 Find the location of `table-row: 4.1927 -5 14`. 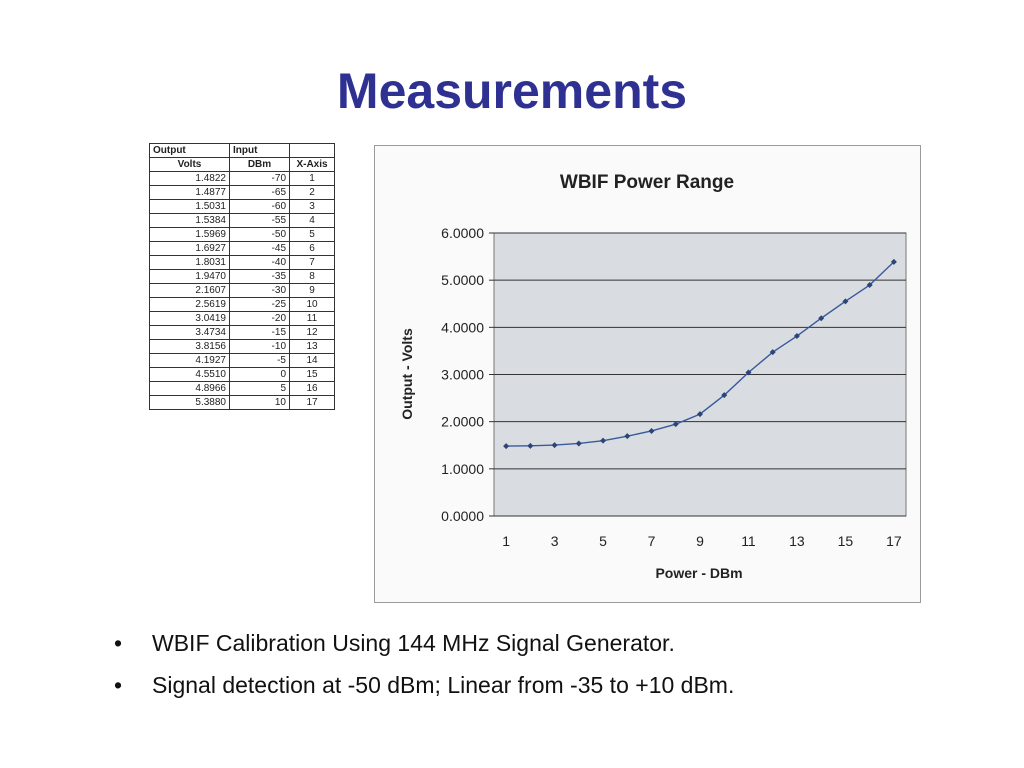

table-row: 4.1927 -5 14 is located at coordinates (242, 360).